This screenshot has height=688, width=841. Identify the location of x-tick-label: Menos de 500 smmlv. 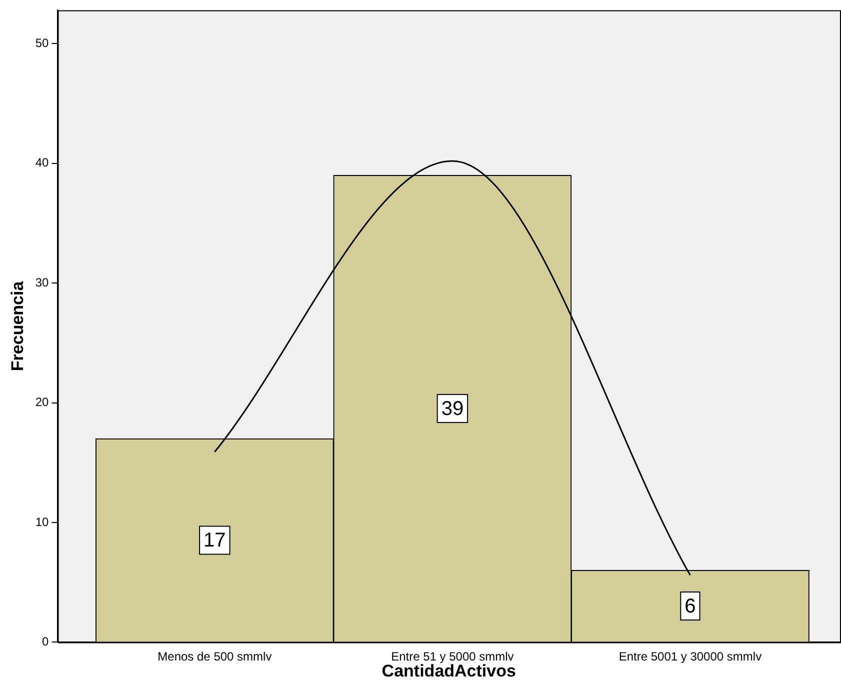
(215, 657).